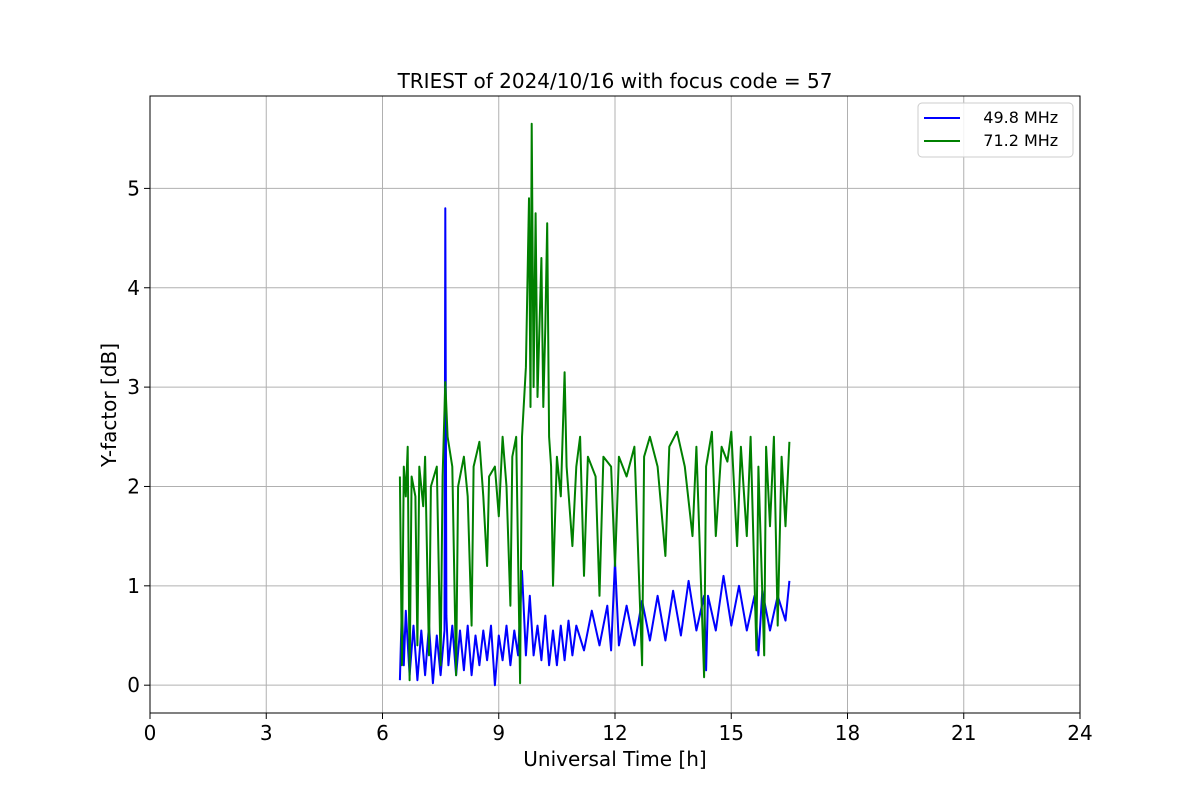 This screenshot has width=1200, height=800. Describe the element at coordinates (1013, 140) in the screenshot. I see `legend-label-1: 71.2 MHz` at that location.